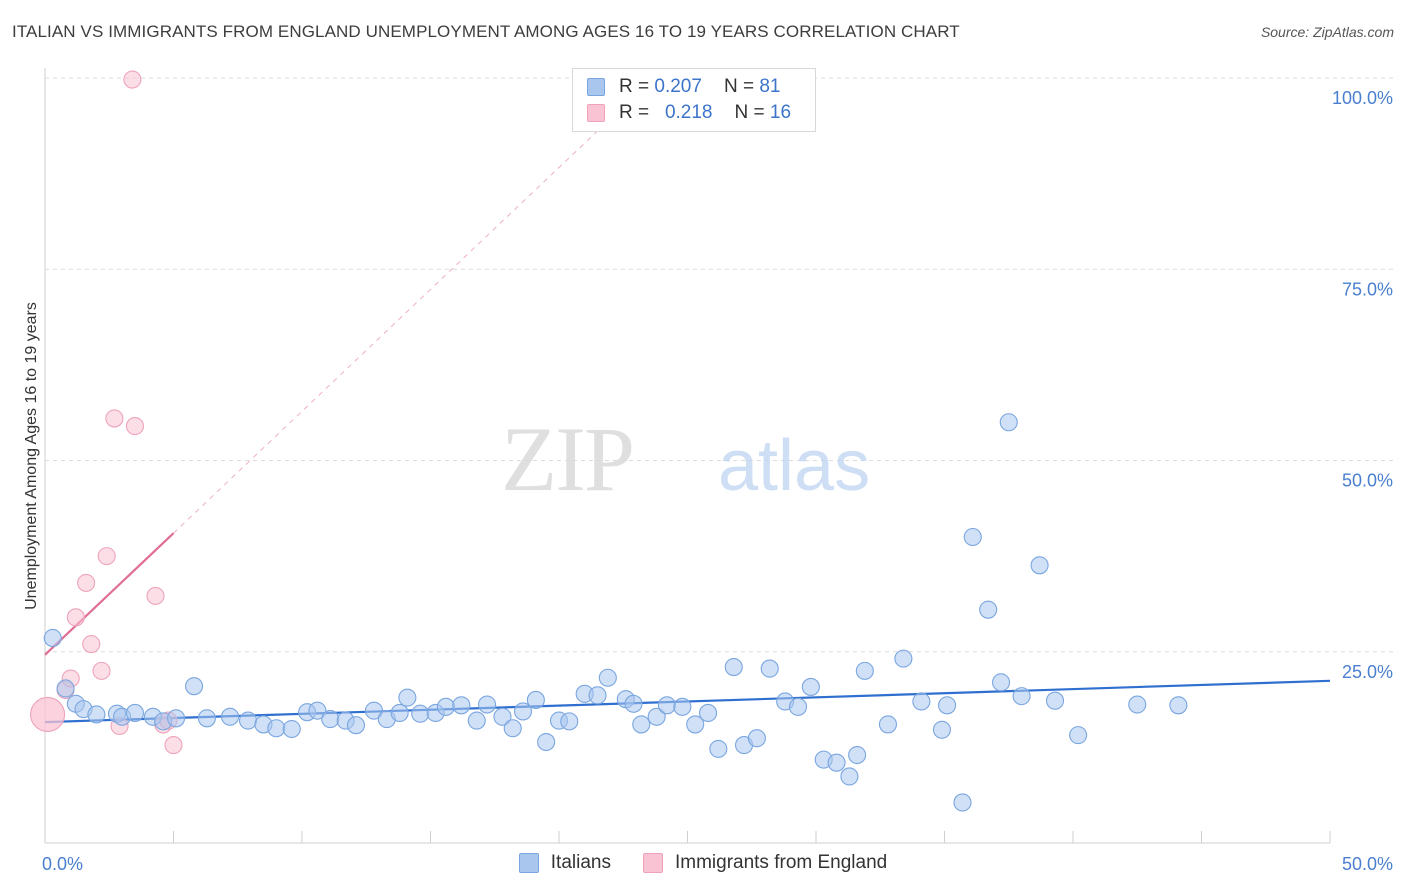 This screenshot has width=1406, height=892. I want to click on n-value-england: 16, so click(780, 112).